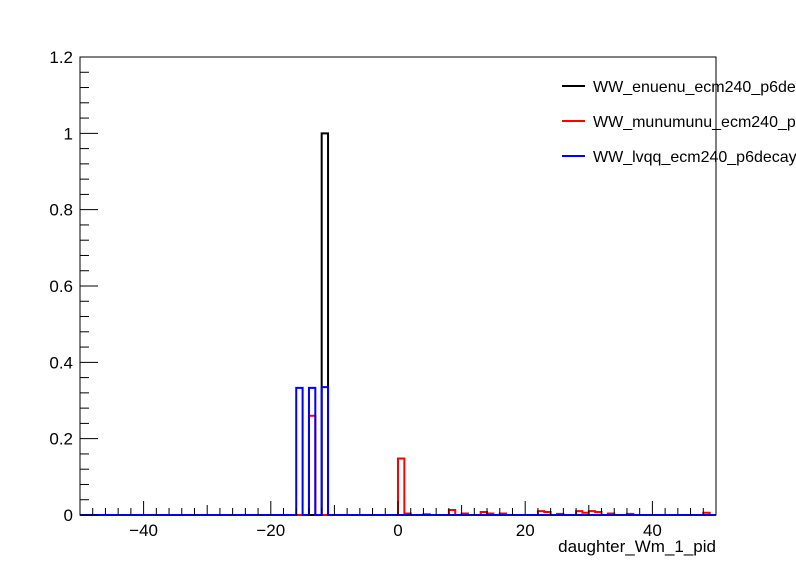 The image size is (796, 572). What do you see at coordinates (397, 530) in the screenshot?
I see `x-tick-label: 0` at bounding box center [397, 530].